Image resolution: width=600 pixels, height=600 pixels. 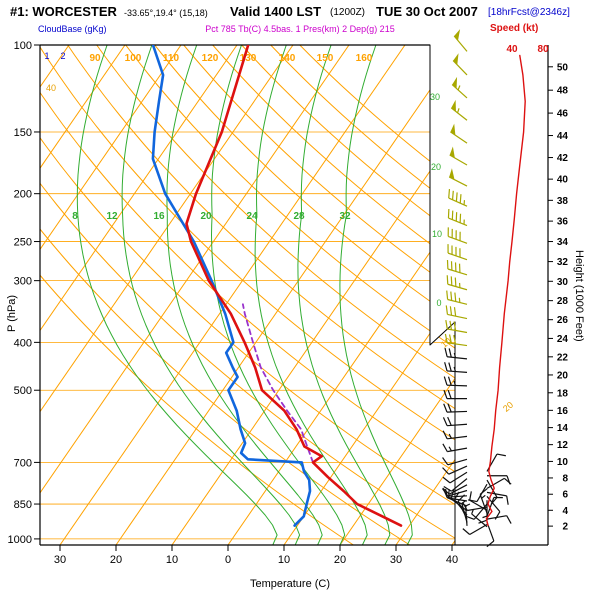 I want to click on height-tick-label: 6, so click(x=565, y=495).